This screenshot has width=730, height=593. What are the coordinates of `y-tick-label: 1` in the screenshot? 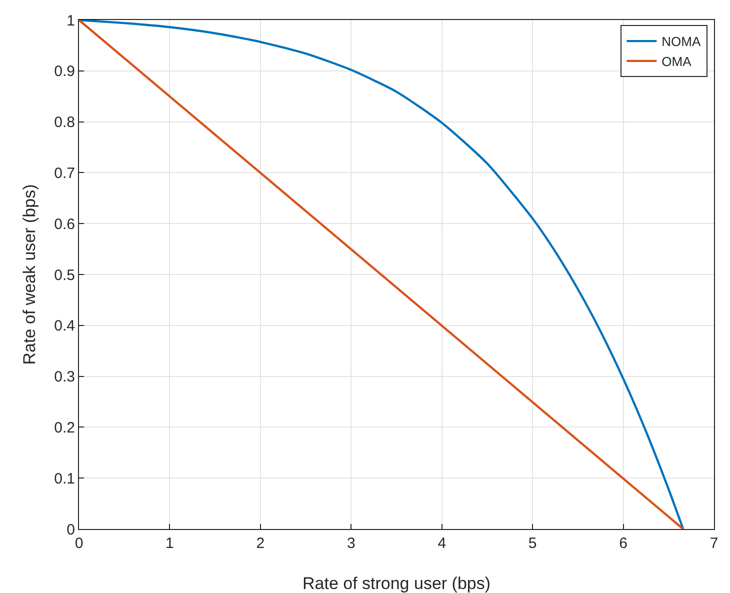 It's located at (70, 21).